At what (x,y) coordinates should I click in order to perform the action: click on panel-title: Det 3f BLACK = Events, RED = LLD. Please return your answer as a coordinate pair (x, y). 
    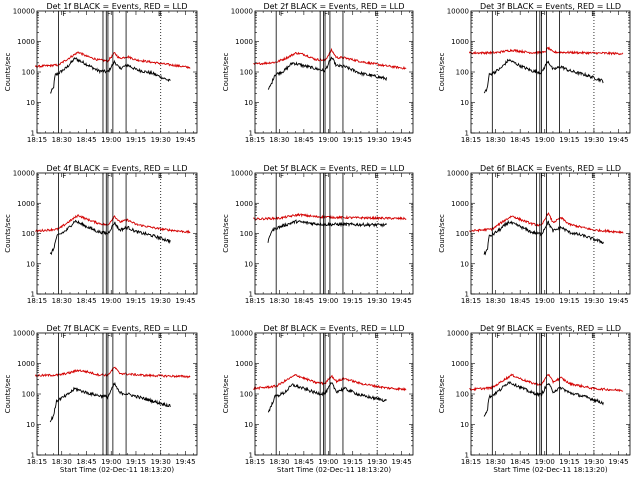
    Looking at the image, I should click on (550, 6).